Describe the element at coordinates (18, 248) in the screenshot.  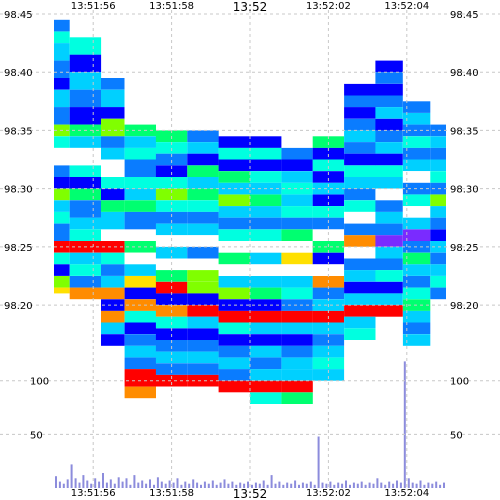
I see `price-tick-label-left: 98.25` at that location.